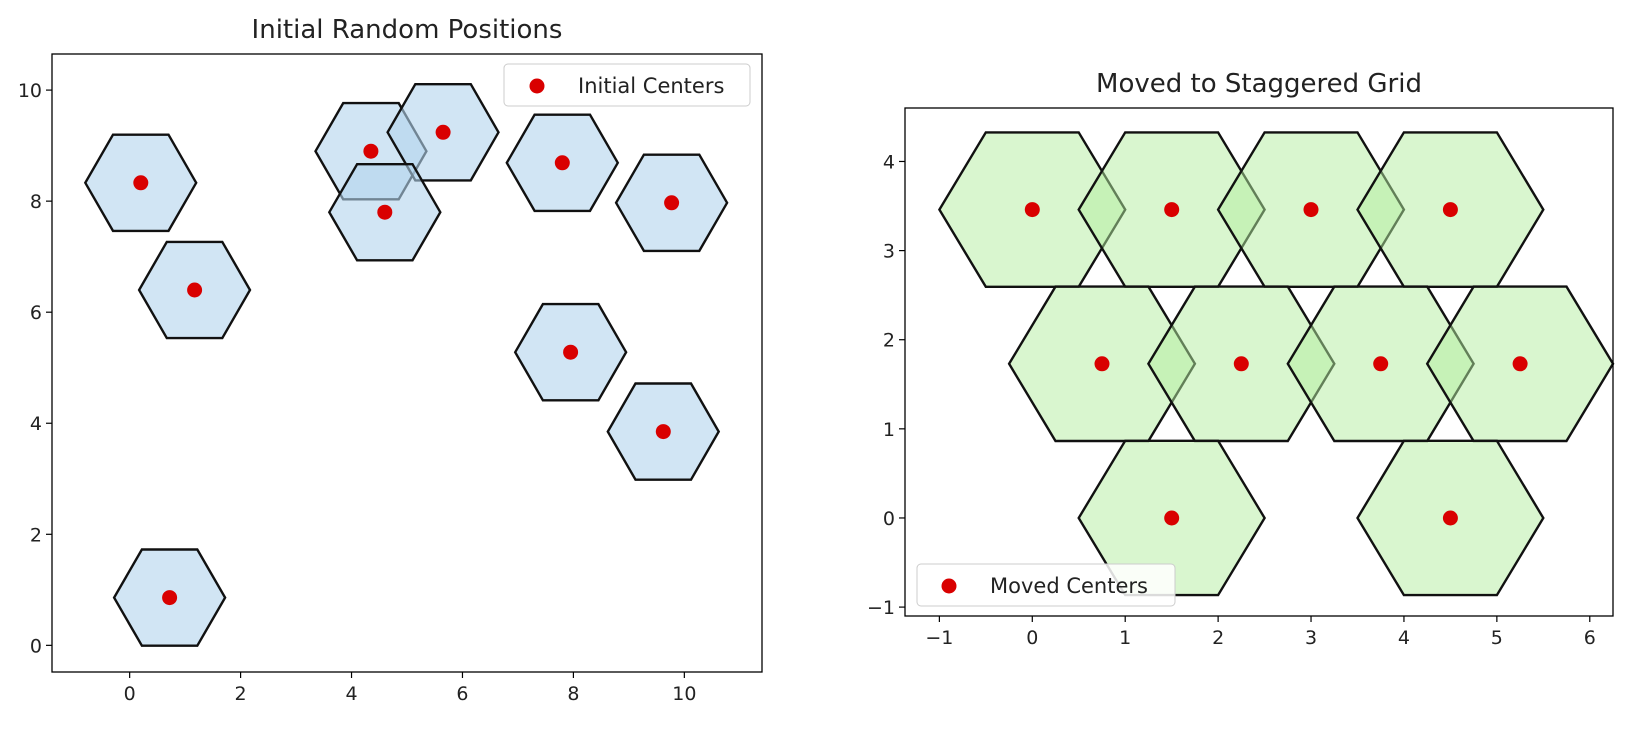 The image size is (1631, 739). I want to click on legend-marker-moved-centers, so click(949, 586).